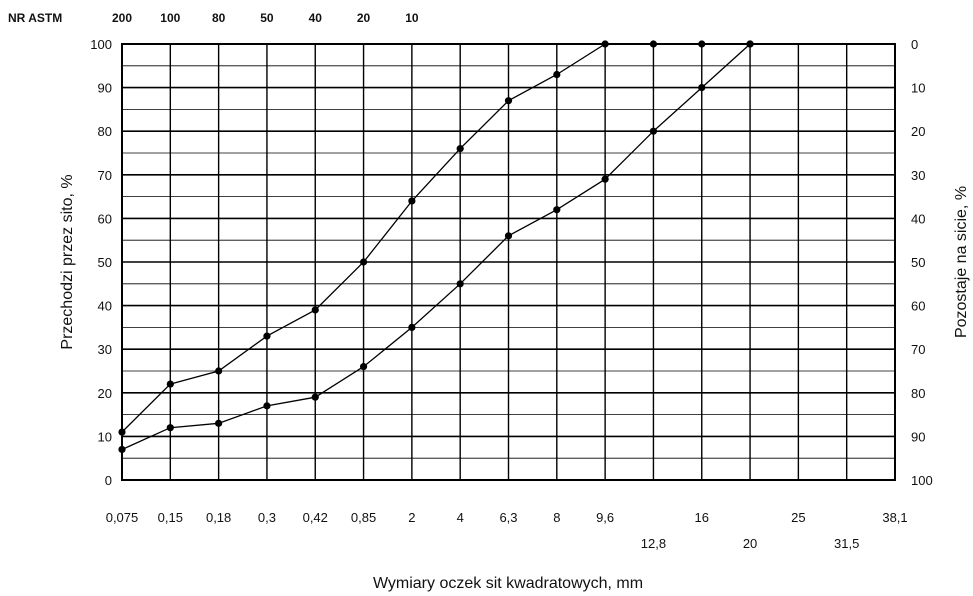 This screenshot has height=596, width=973. Describe the element at coordinates (105, 175) in the screenshot. I see `y-tick-label-left: 70` at that location.